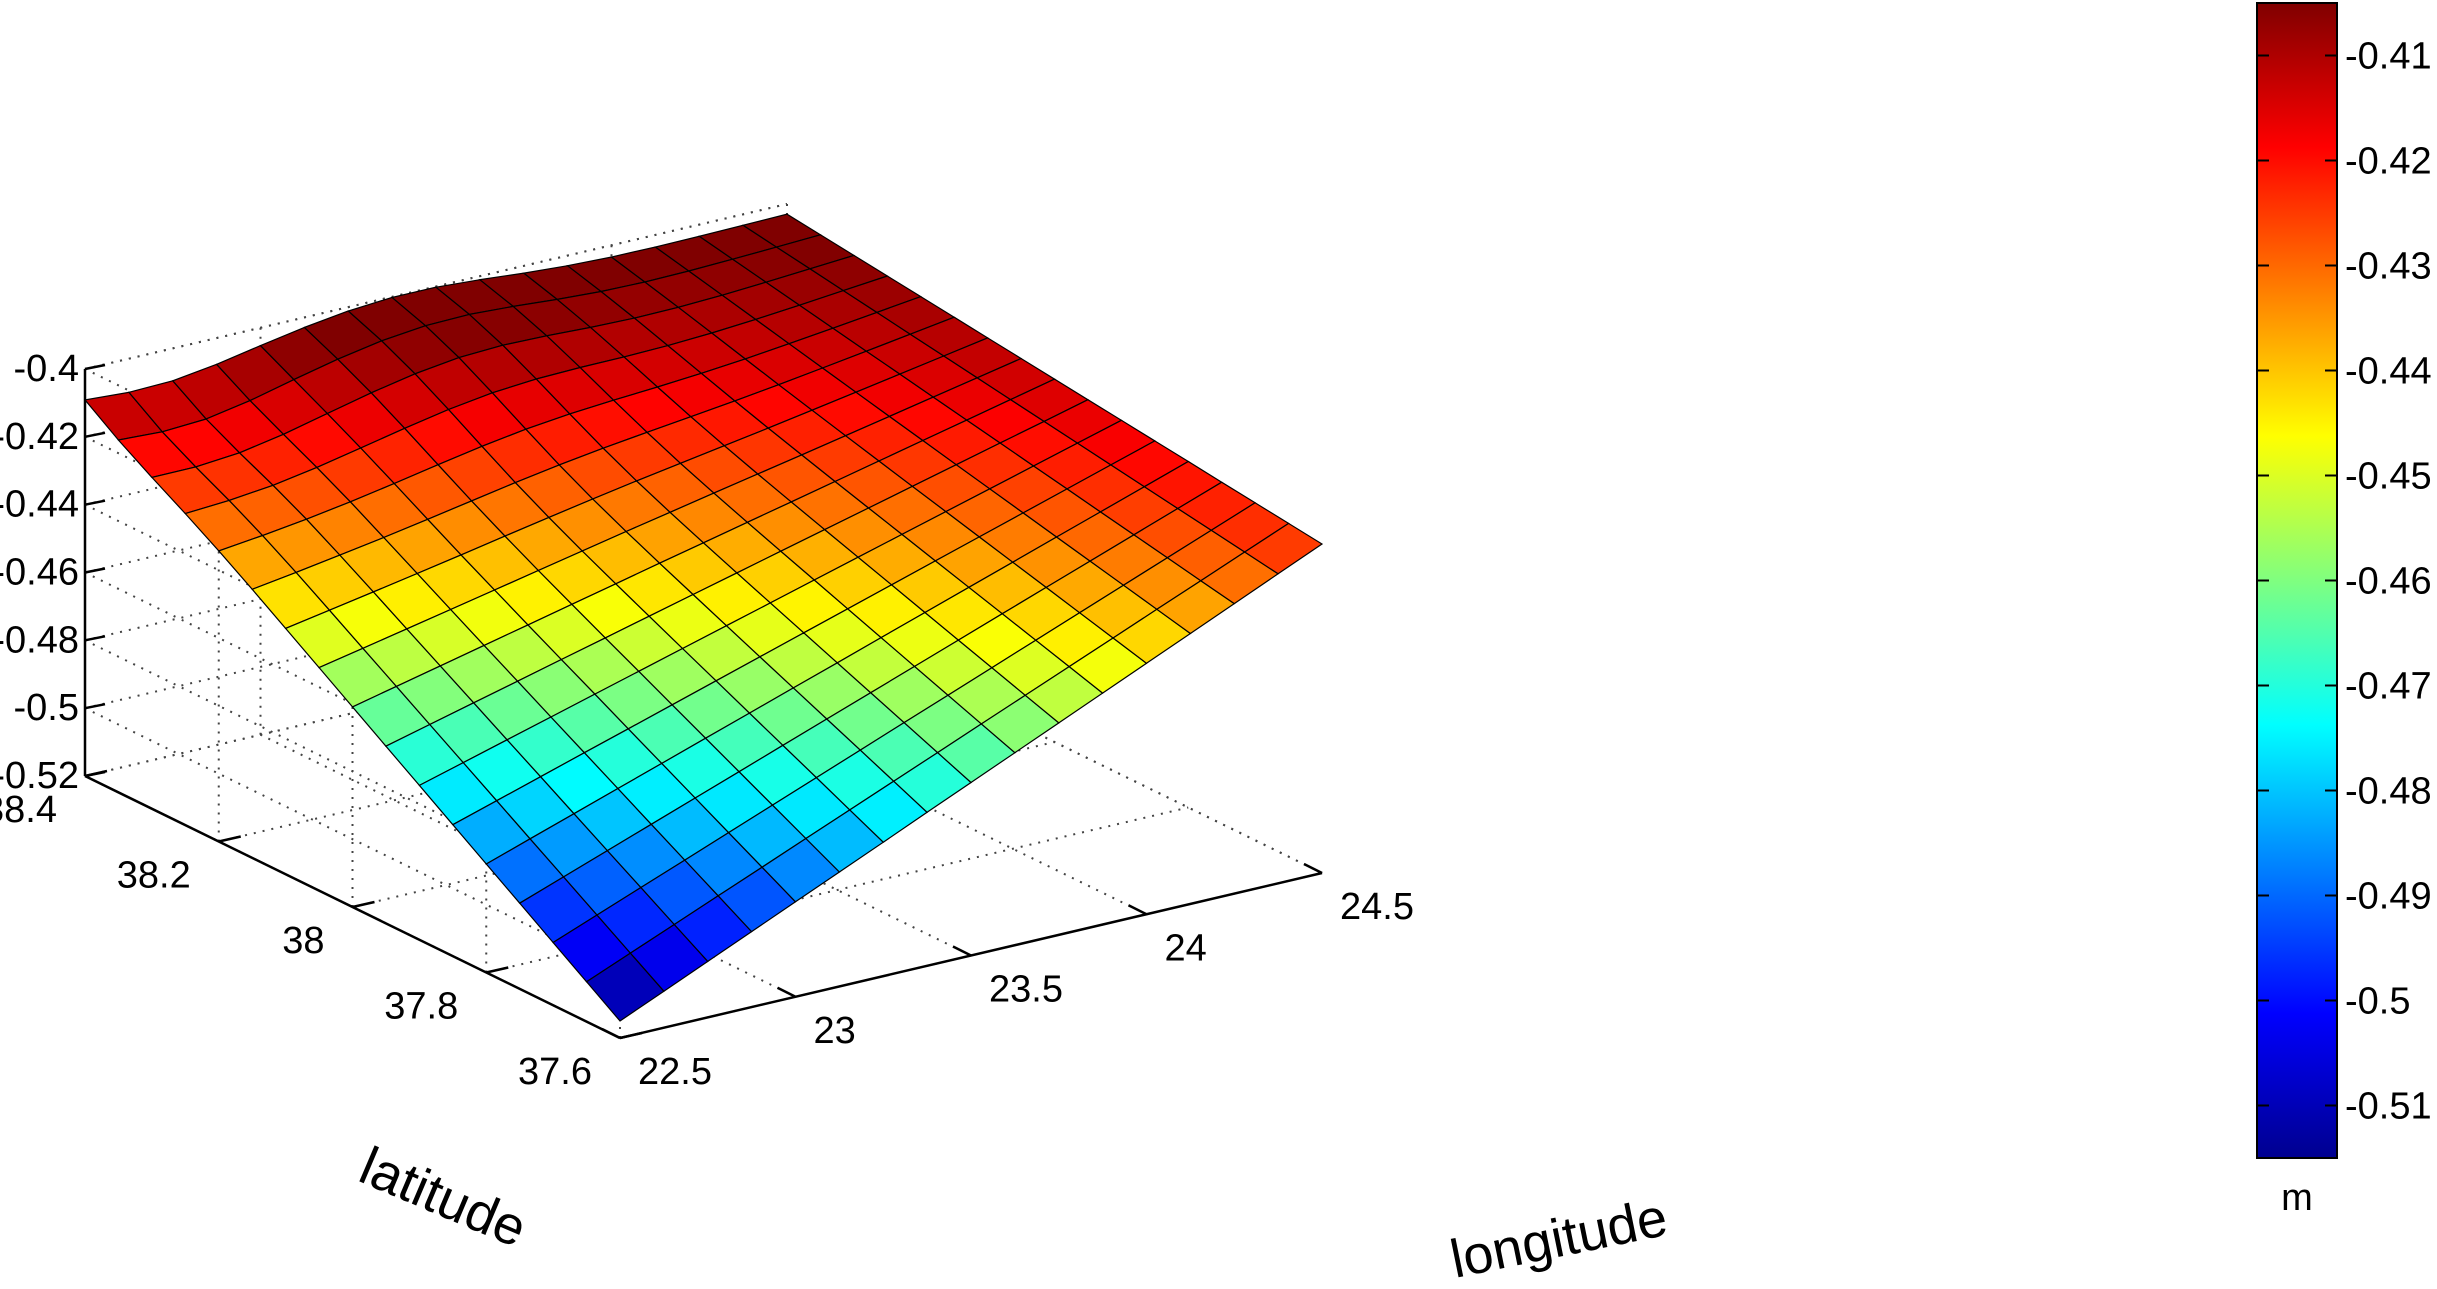  What do you see at coordinates (2388, 897) in the screenshot?
I see `colorbar-tick-label: -0.49` at bounding box center [2388, 897].